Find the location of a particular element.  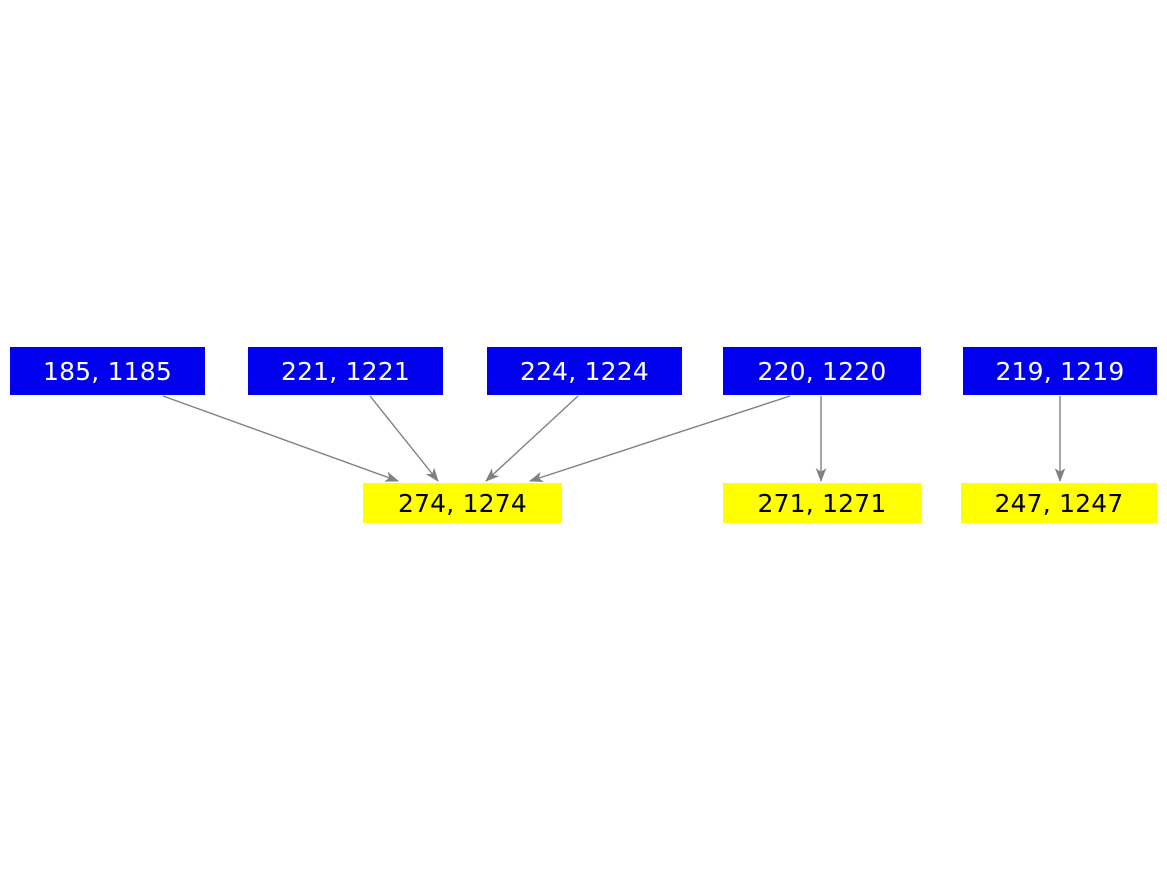

node-n274: 274, 1274 is located at coordinates (462, 503).